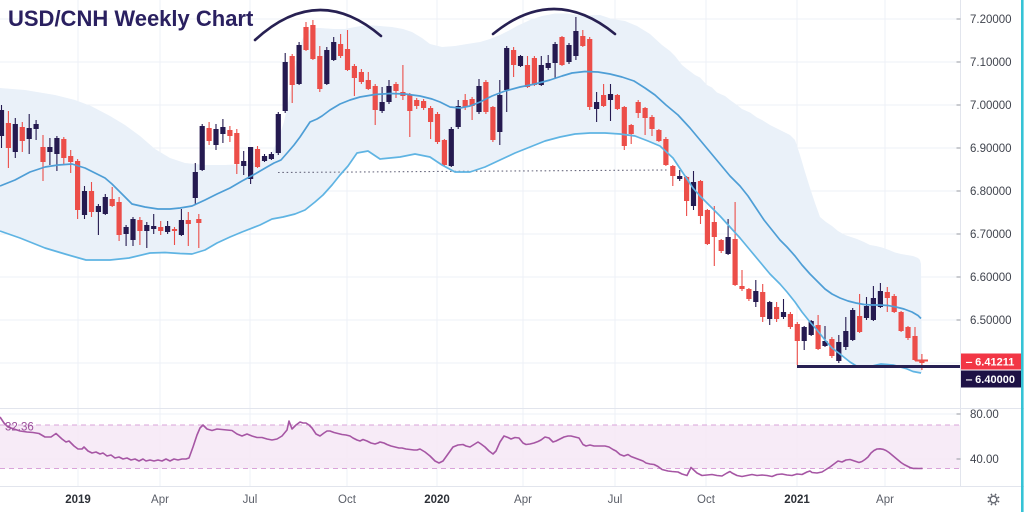 The width and height of the screenshot is (1024, 512). Describe the element at coordinates (78, 500) in the screenshot. I see `svg-text: 2019` at that location.